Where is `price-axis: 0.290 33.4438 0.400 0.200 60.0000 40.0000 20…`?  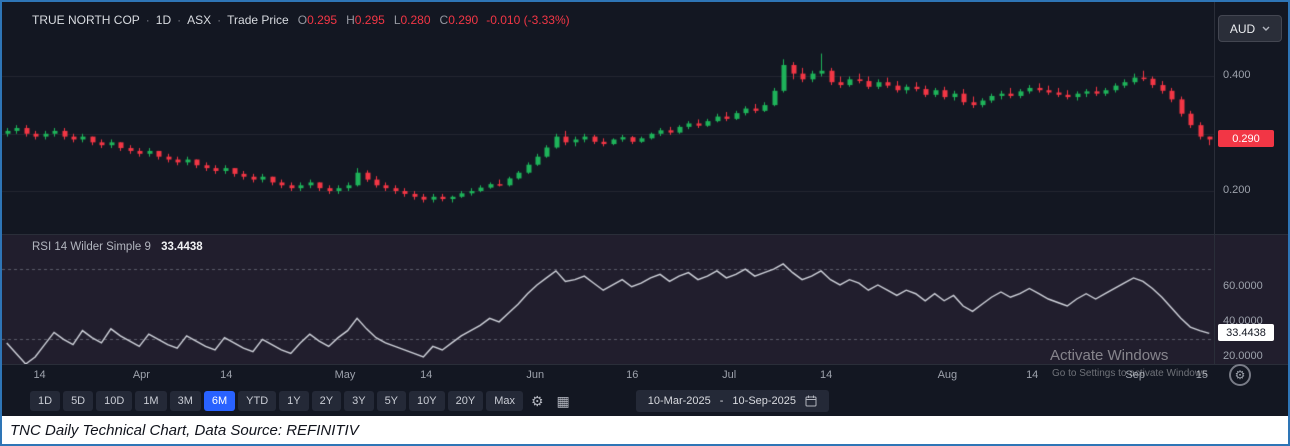
price-axis: 0.290 33.4438 0.400 0.200 60.0000 40.0000 20… is located at coordinates (1251, 183).